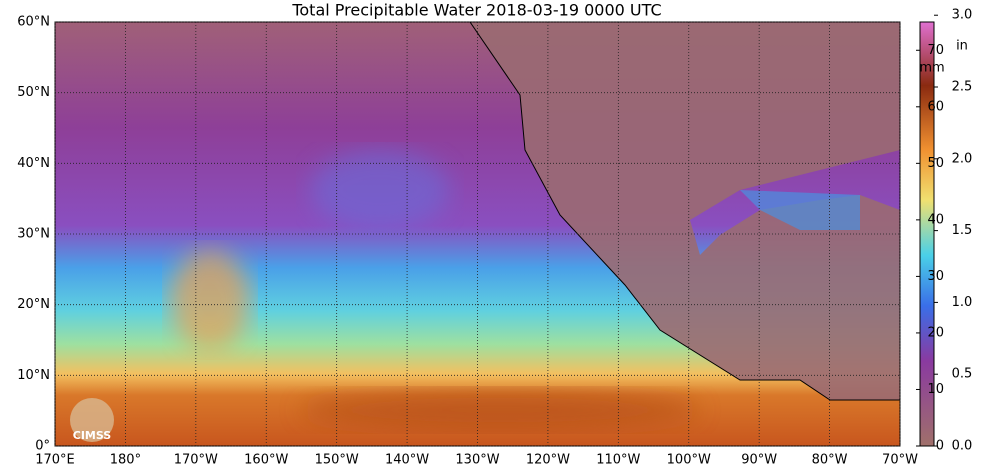 The width and height of the screenshot is (1000, 474). I want to click on lat-label: 20°N, so click(33, 304).